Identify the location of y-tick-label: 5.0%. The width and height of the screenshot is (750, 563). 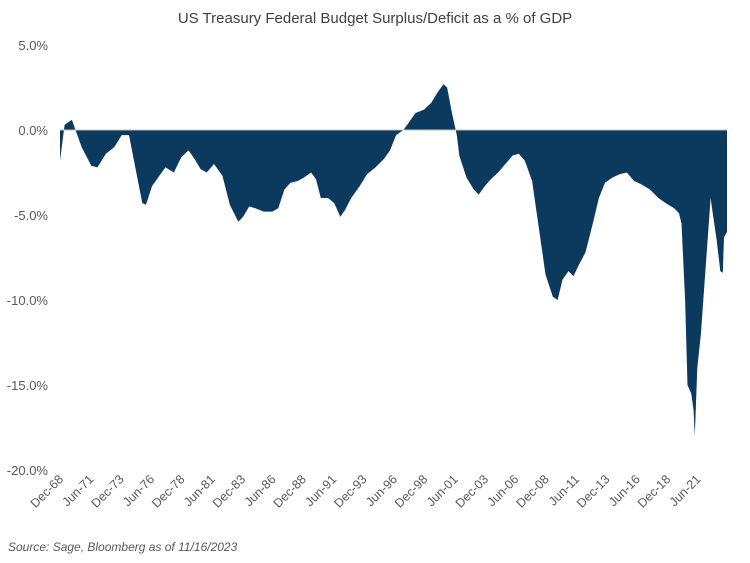
(33, 45).